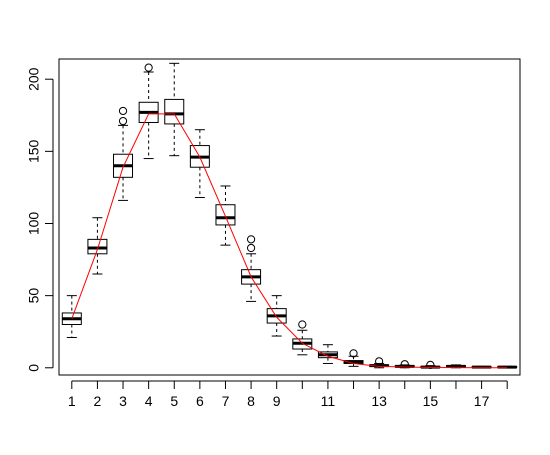 This screenshot has width=550, height=455. Describe the element at coordinates (34, 296) in the screenshot. I see `y-tick-label: 50` at that location.